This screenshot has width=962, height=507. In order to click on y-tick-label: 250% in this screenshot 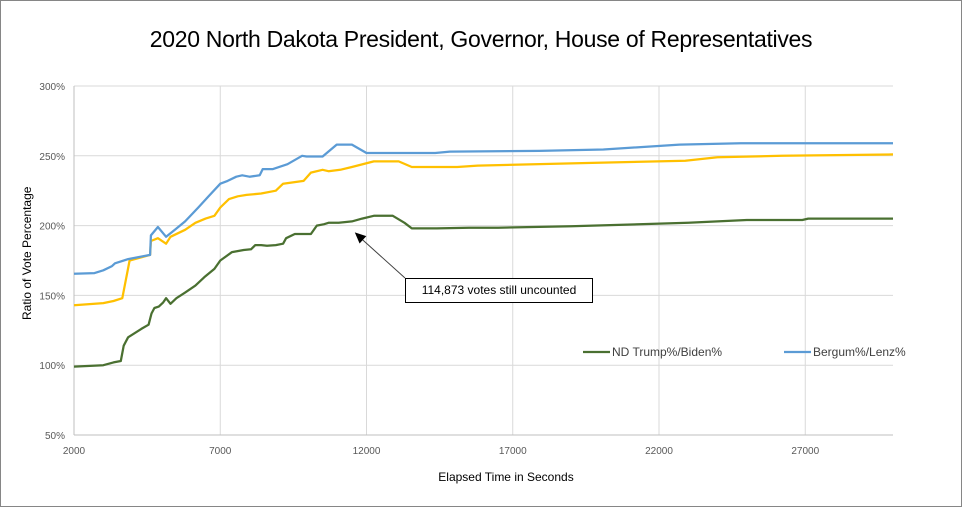, I will do `click(52, 157)`.